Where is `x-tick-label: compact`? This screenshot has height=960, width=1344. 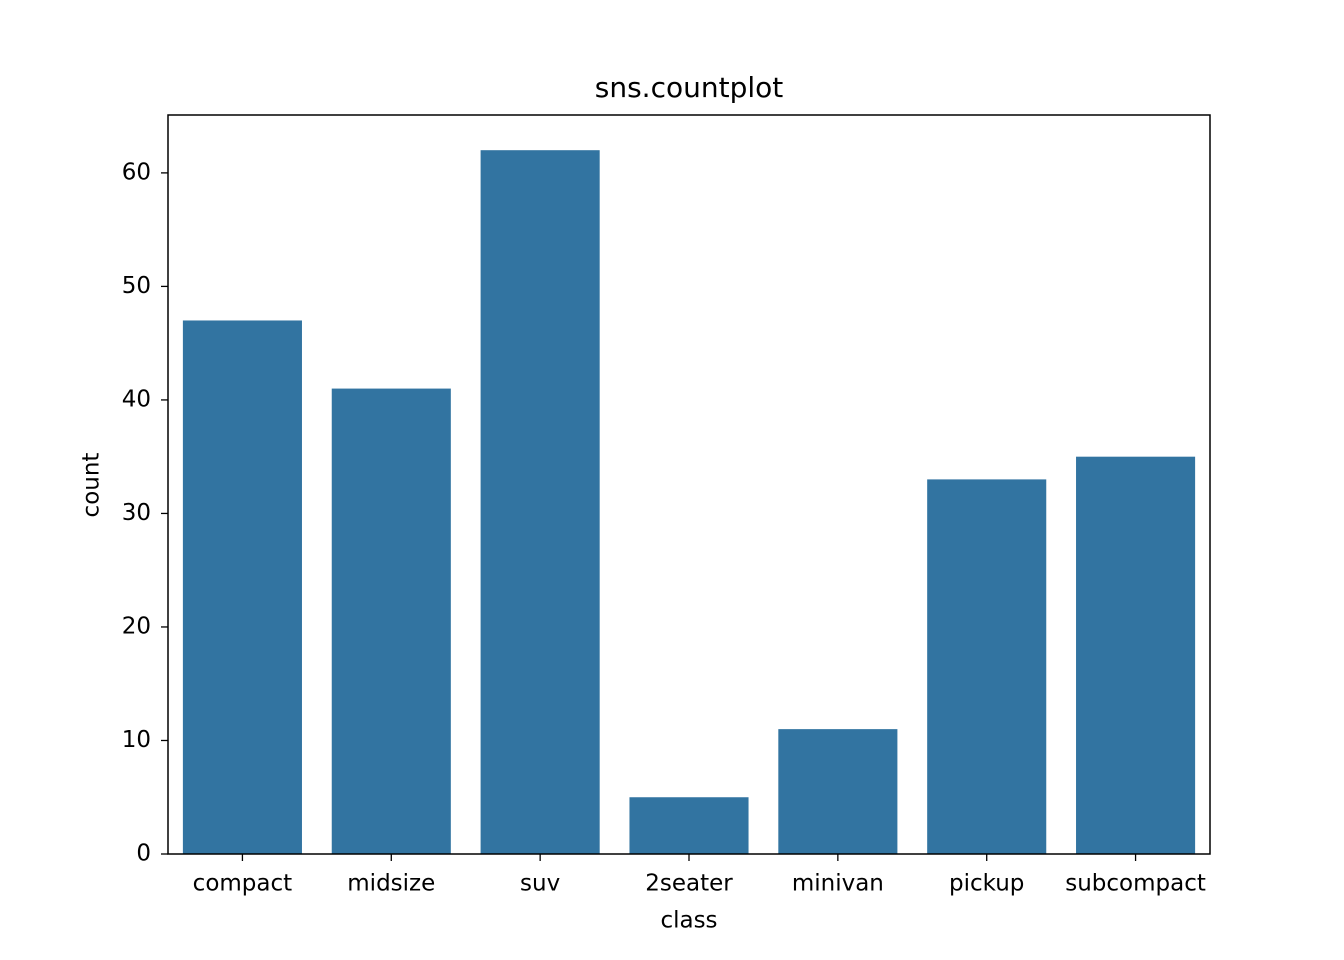
x-tick-label: compact is located at coordinates (242, 884).